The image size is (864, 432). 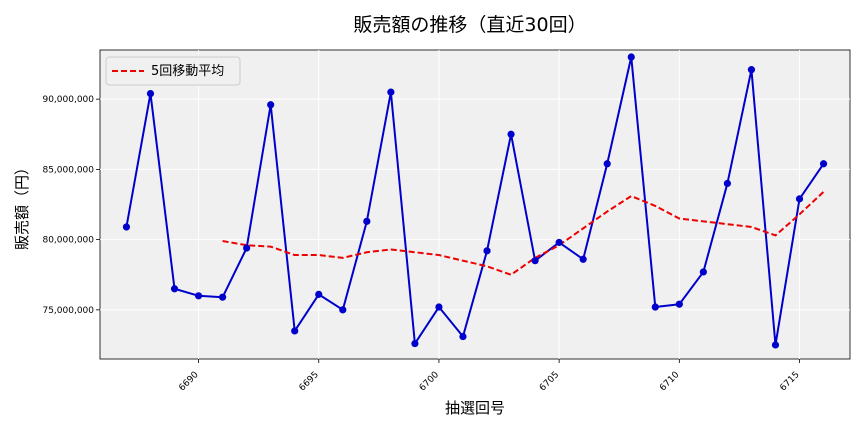 What do you see at coordinates (68, 241) in the screenshot?
I see `y-tick-label: 80,000,000` at bounding box center [68, 241].